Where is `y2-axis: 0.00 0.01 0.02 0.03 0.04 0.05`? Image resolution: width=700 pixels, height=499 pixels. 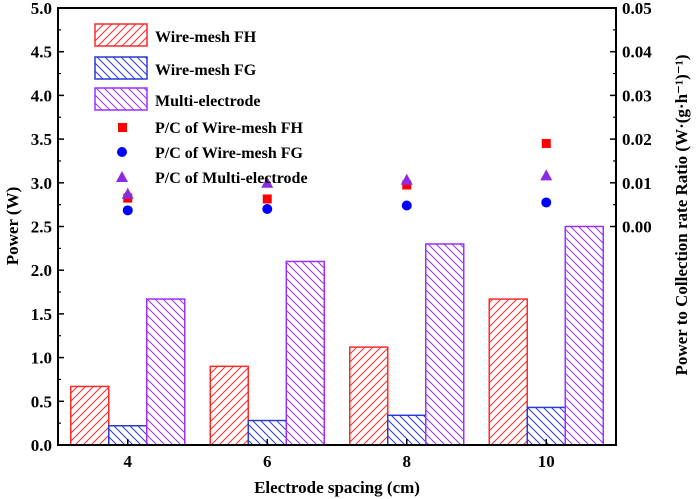 y2-axis: 0.00 0.01 0.02 0.03 0.04 0.05 is located at coordinates (631, 118).